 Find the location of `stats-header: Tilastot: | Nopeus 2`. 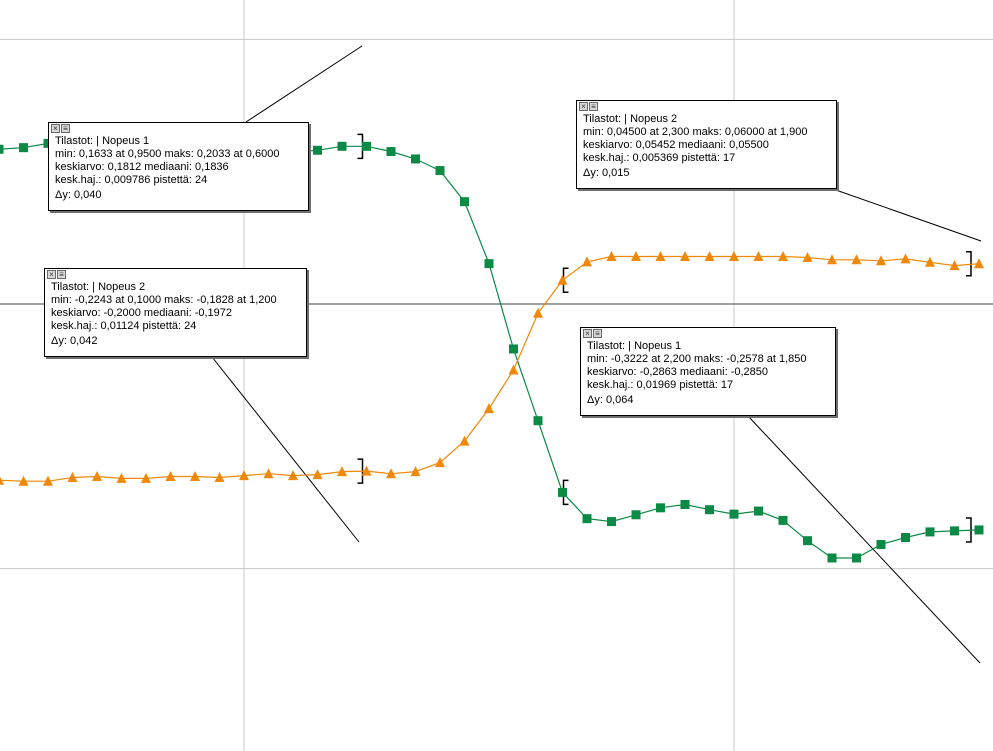

stats-header: Tilastot: | Nopeus 2 is located at coordinates (98, 287).